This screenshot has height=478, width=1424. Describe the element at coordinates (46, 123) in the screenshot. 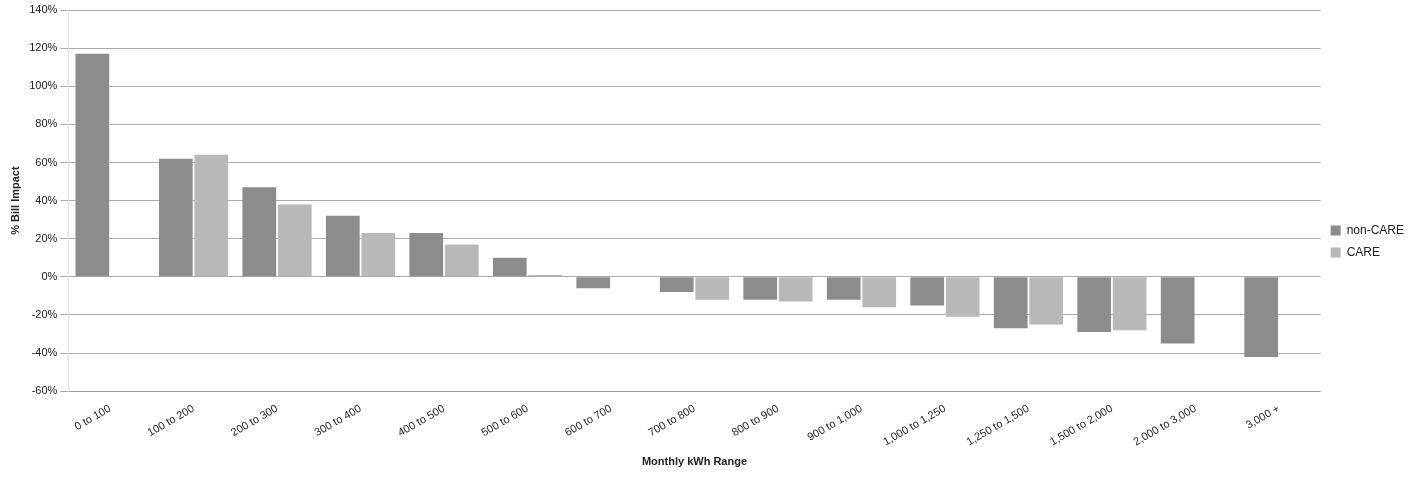

I see `y-tick-label: 80%` at that location.